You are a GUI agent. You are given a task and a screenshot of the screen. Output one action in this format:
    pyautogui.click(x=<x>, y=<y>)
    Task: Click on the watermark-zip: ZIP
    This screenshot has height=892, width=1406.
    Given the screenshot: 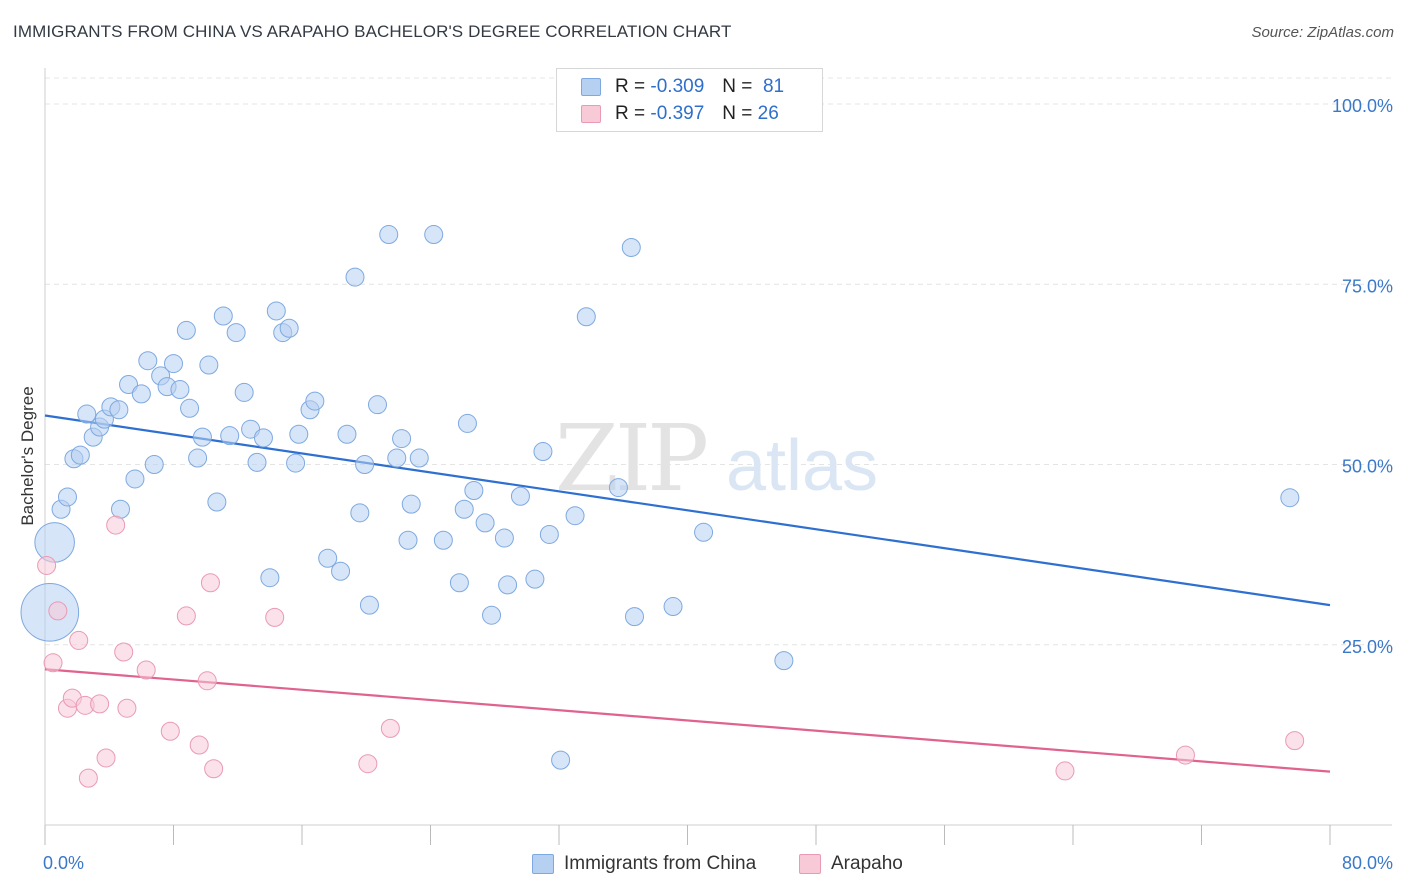 What is the action you would take?
    pyautogui.click(x=630, y=458)
    